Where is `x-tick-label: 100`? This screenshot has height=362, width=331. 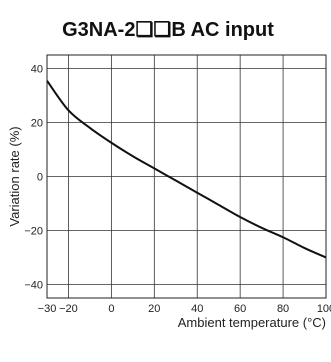 x-tick-label: 100 is located at coordinates (324, 309).